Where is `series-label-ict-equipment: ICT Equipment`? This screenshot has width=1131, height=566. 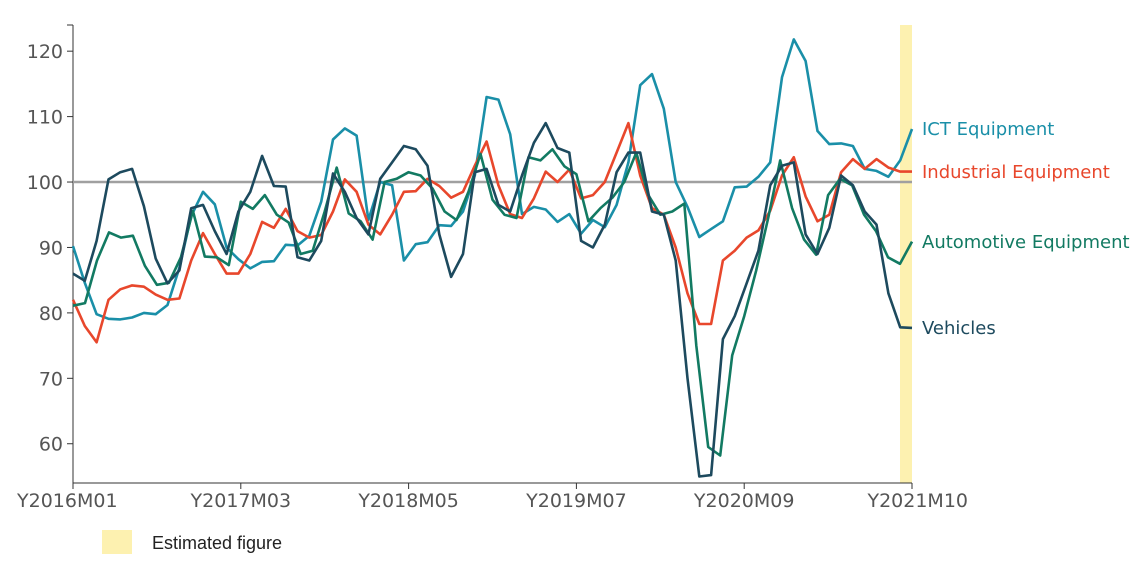 series-label-ict-equipment: ICT Equipment is located at coordinates (988, 129).